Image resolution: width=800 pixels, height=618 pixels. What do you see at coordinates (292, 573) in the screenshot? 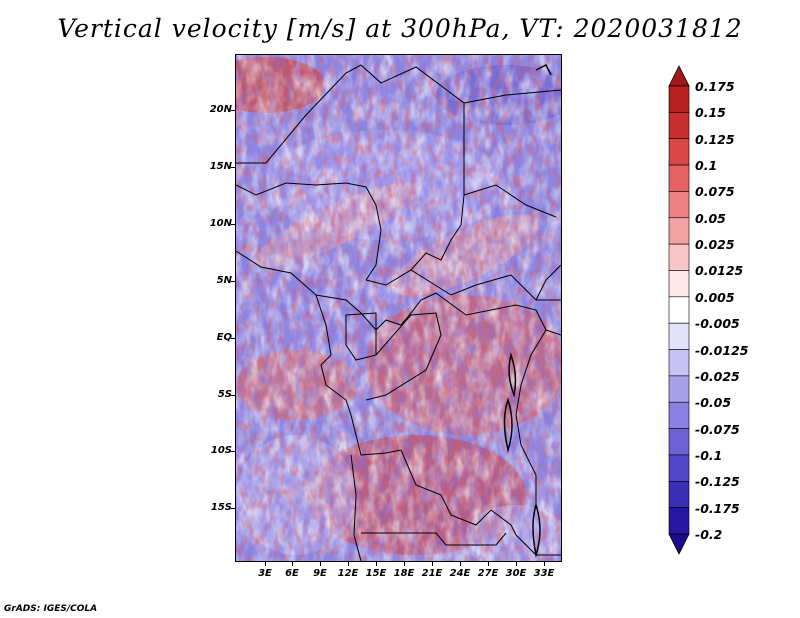
I see `lon-label-6e: 6E` at bounding box center [292, 573].